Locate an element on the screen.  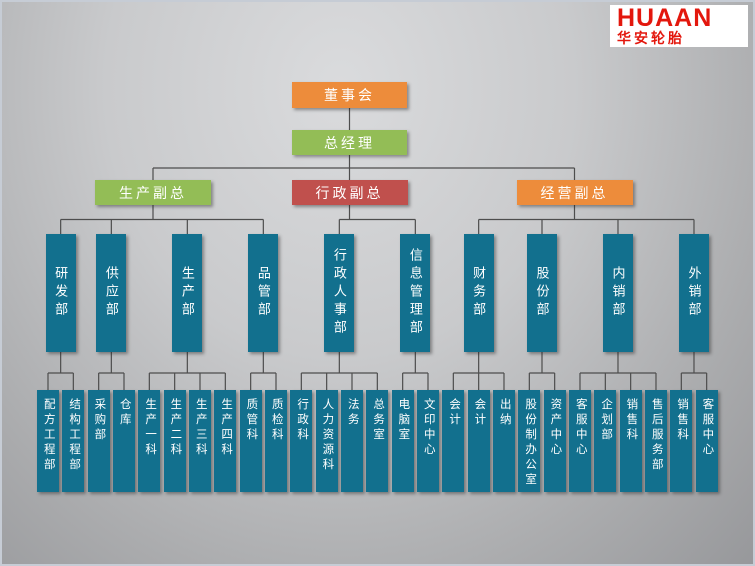
org-node-label: 研发部 is located at coordinates (61, 293).